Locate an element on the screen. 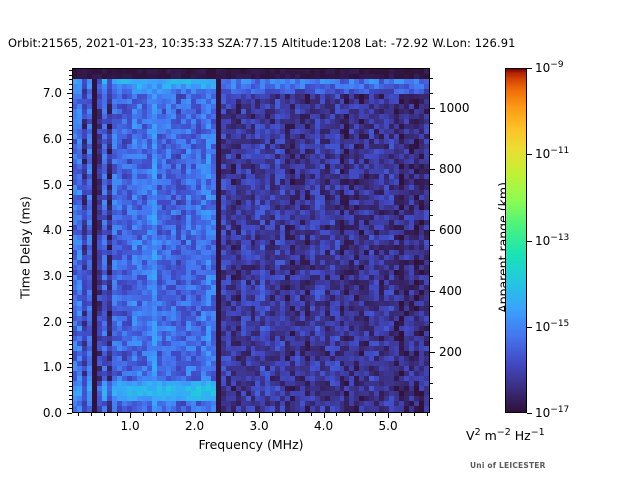  y2-tick-label: 800 is located at coordinates (450, 169).